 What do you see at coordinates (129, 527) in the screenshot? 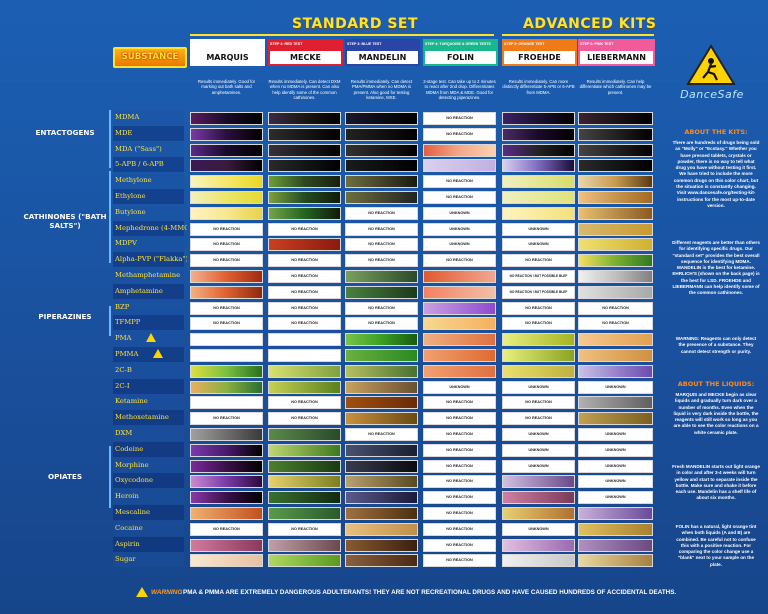
I see `substance-label: Cocaine` at bounding box center [129, 527].